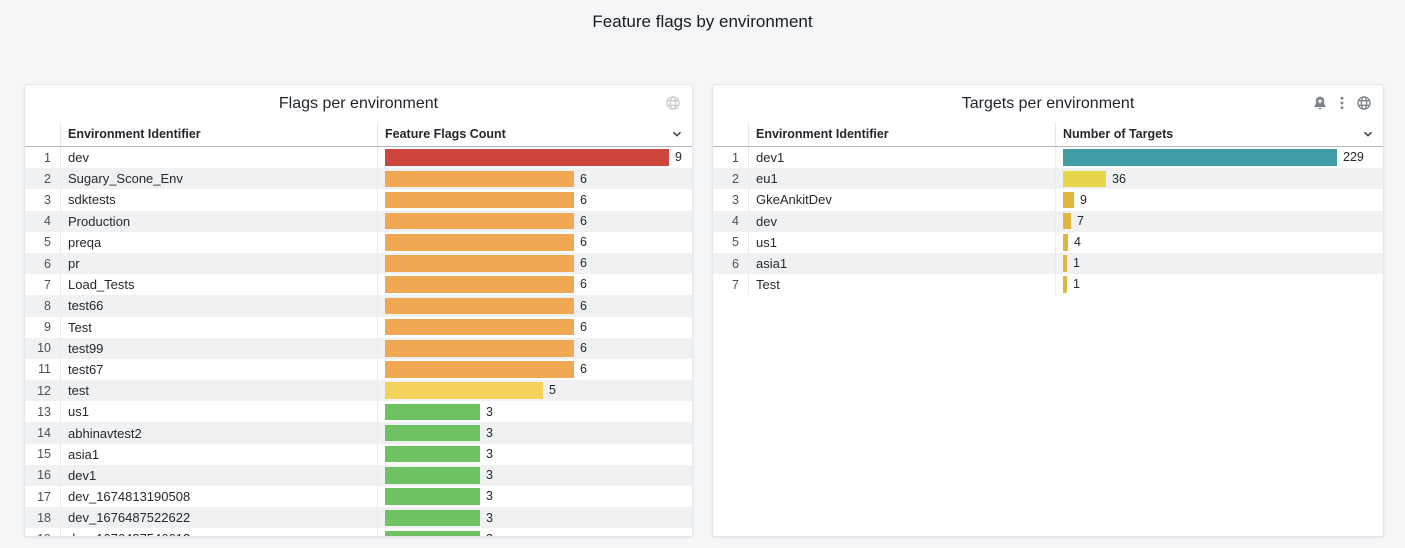  What do you see at coordinates (43, 433) in the screenshot?
I see `row-index: 14` at bounding box center [43, 433].